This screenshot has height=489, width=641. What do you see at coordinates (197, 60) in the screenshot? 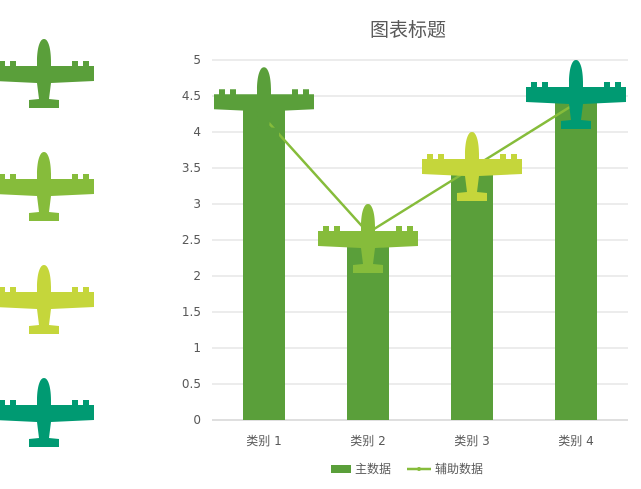
I see `y-tick-label: 5` at bounding box center [197, 60].